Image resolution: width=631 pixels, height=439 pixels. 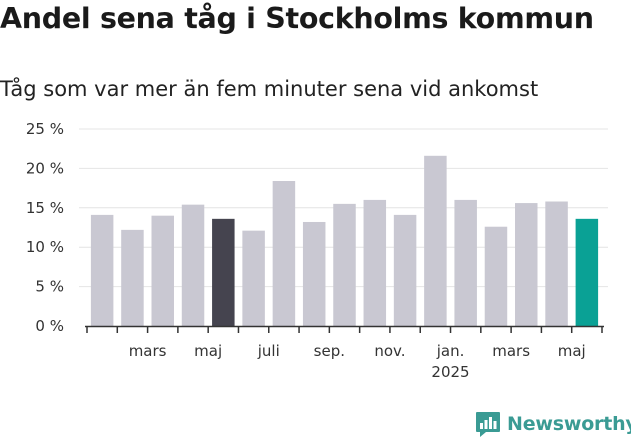 What do you see at coordinates (344, 329) in the screenshot?
I see `x-axis` at bounding box center [344, 329].